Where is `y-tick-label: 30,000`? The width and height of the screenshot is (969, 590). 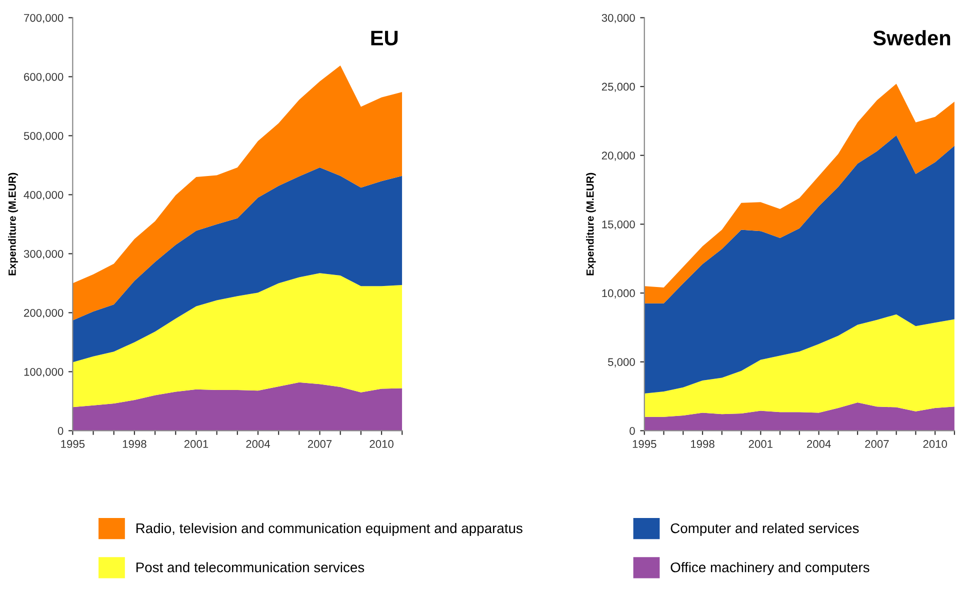
y-tick-label: 30,000 is located at coordinates (618, 19).